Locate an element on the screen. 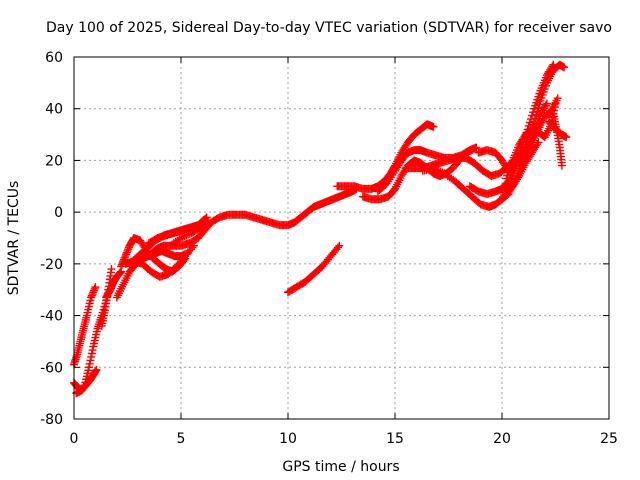 The height and width of the screenshot is (480, 640). y-tick-label: -80 is located at coordinates (51, 420).